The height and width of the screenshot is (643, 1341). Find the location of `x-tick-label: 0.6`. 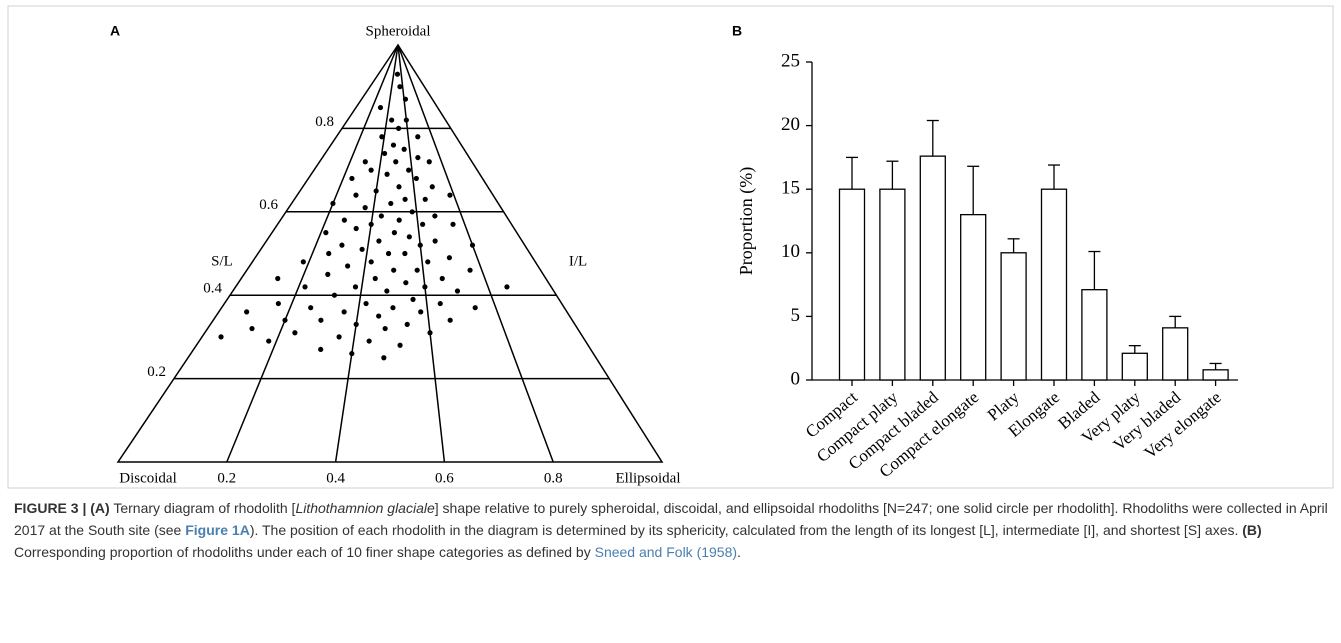

x-tick-label: 0.6 is located at coordinates (444, 478).